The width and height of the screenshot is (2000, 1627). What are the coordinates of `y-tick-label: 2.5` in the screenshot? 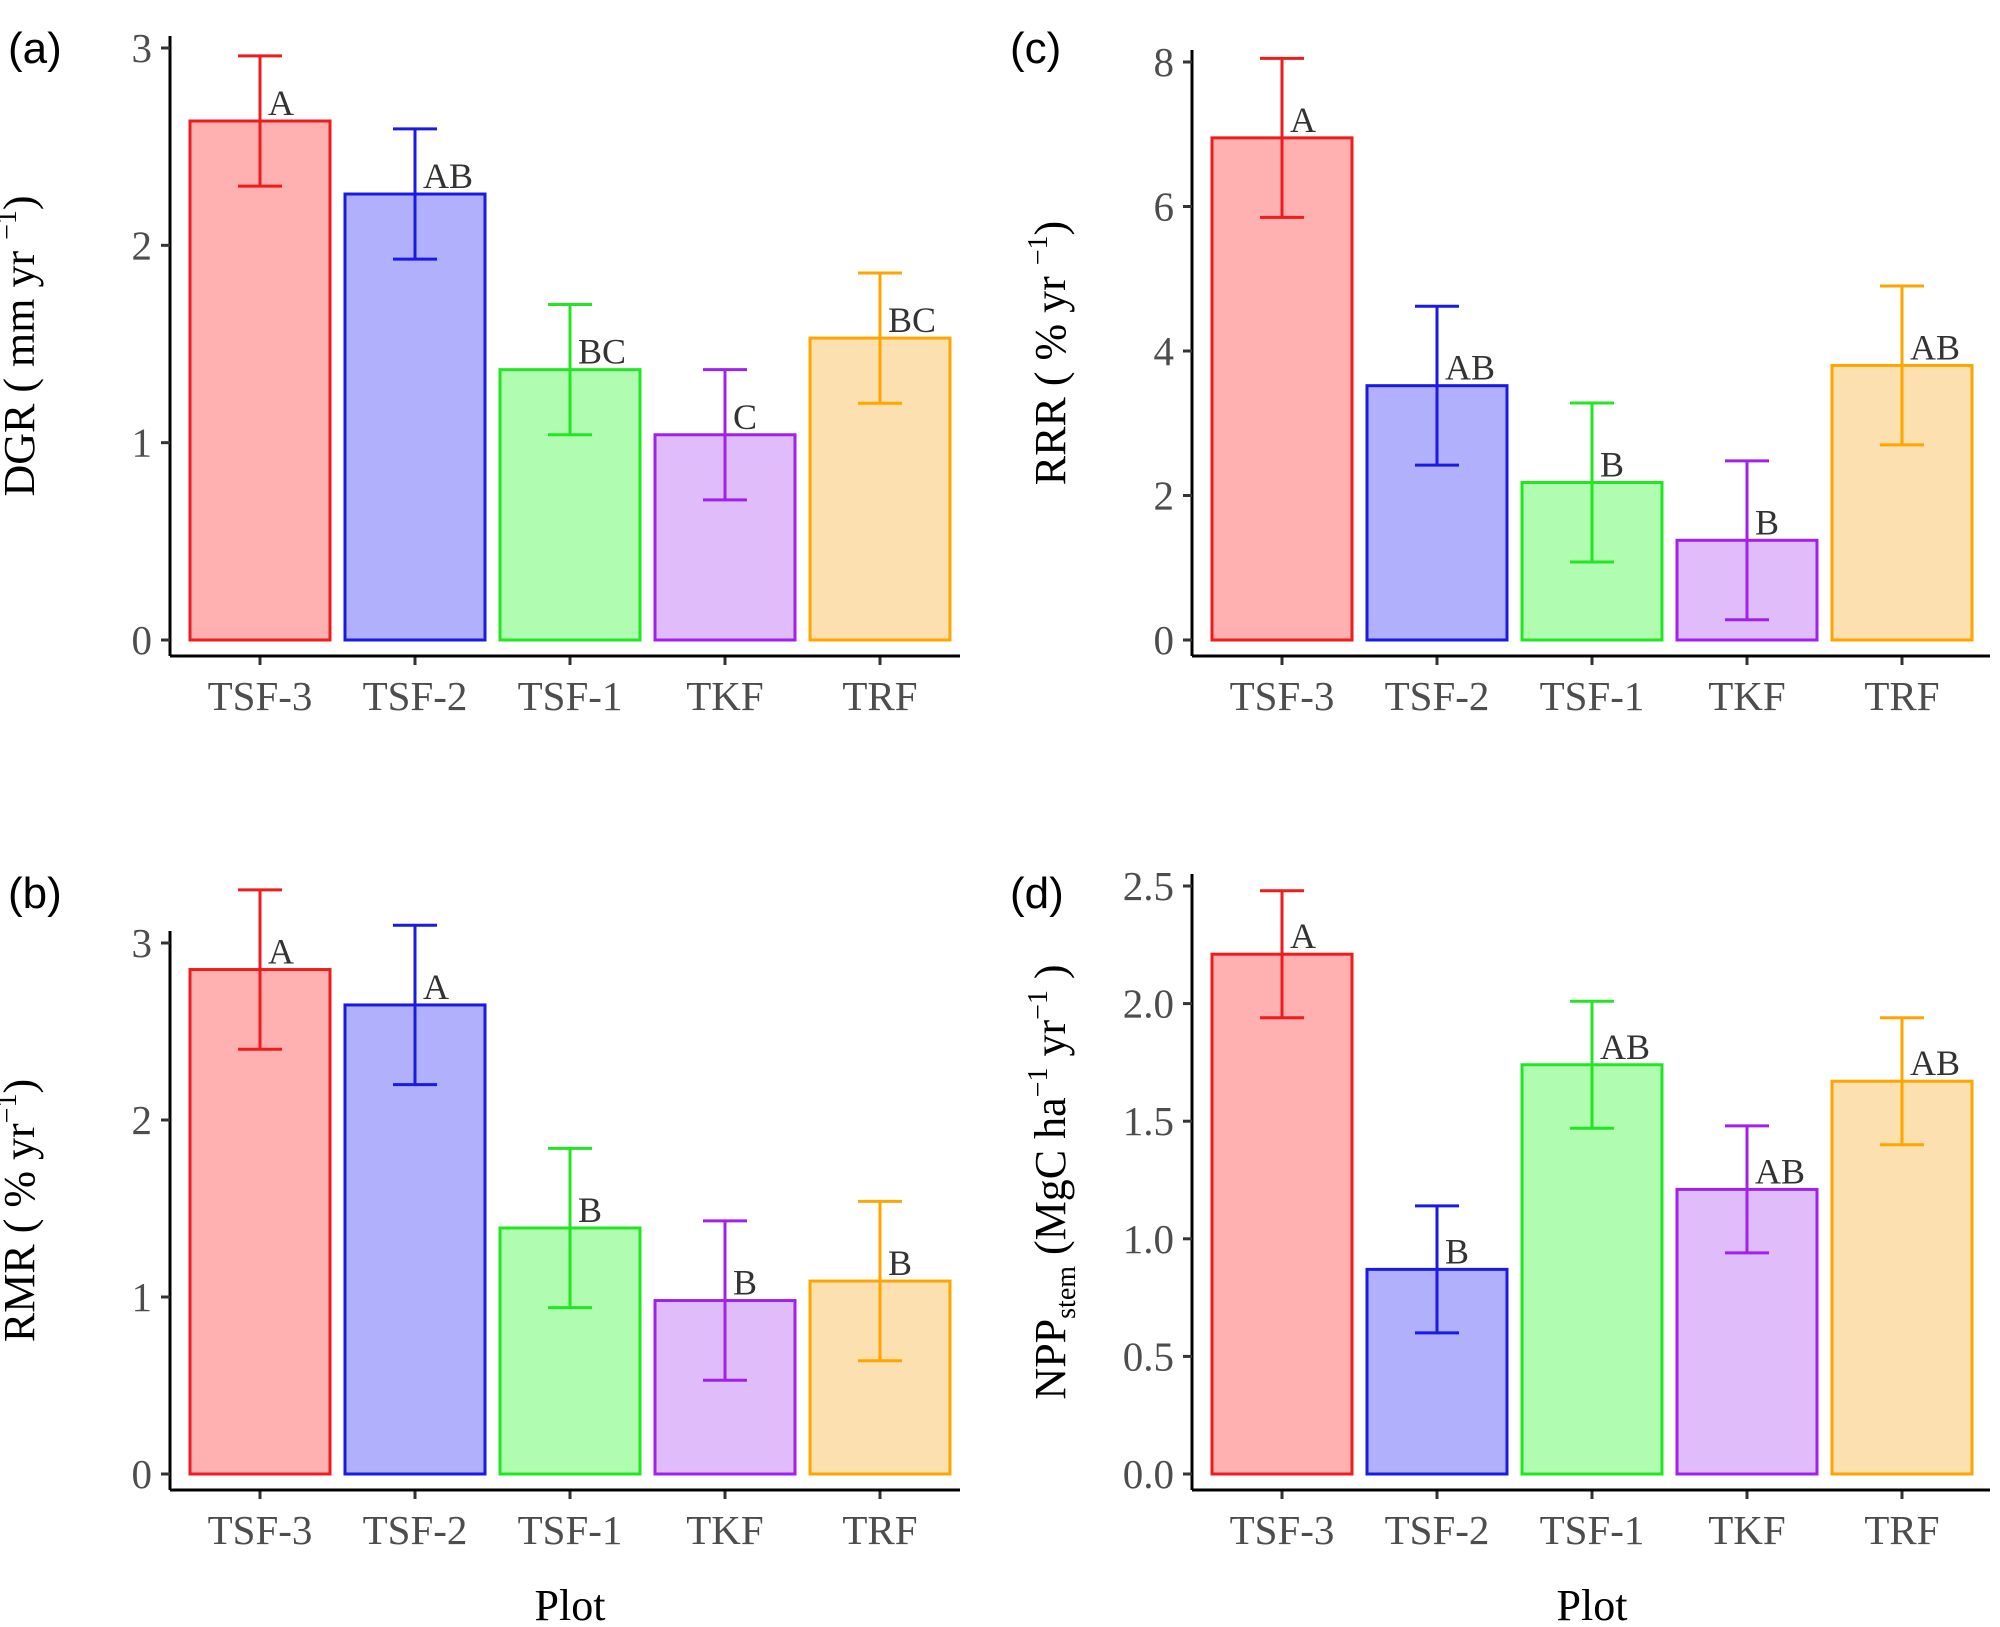 It's located at (1148, 886).